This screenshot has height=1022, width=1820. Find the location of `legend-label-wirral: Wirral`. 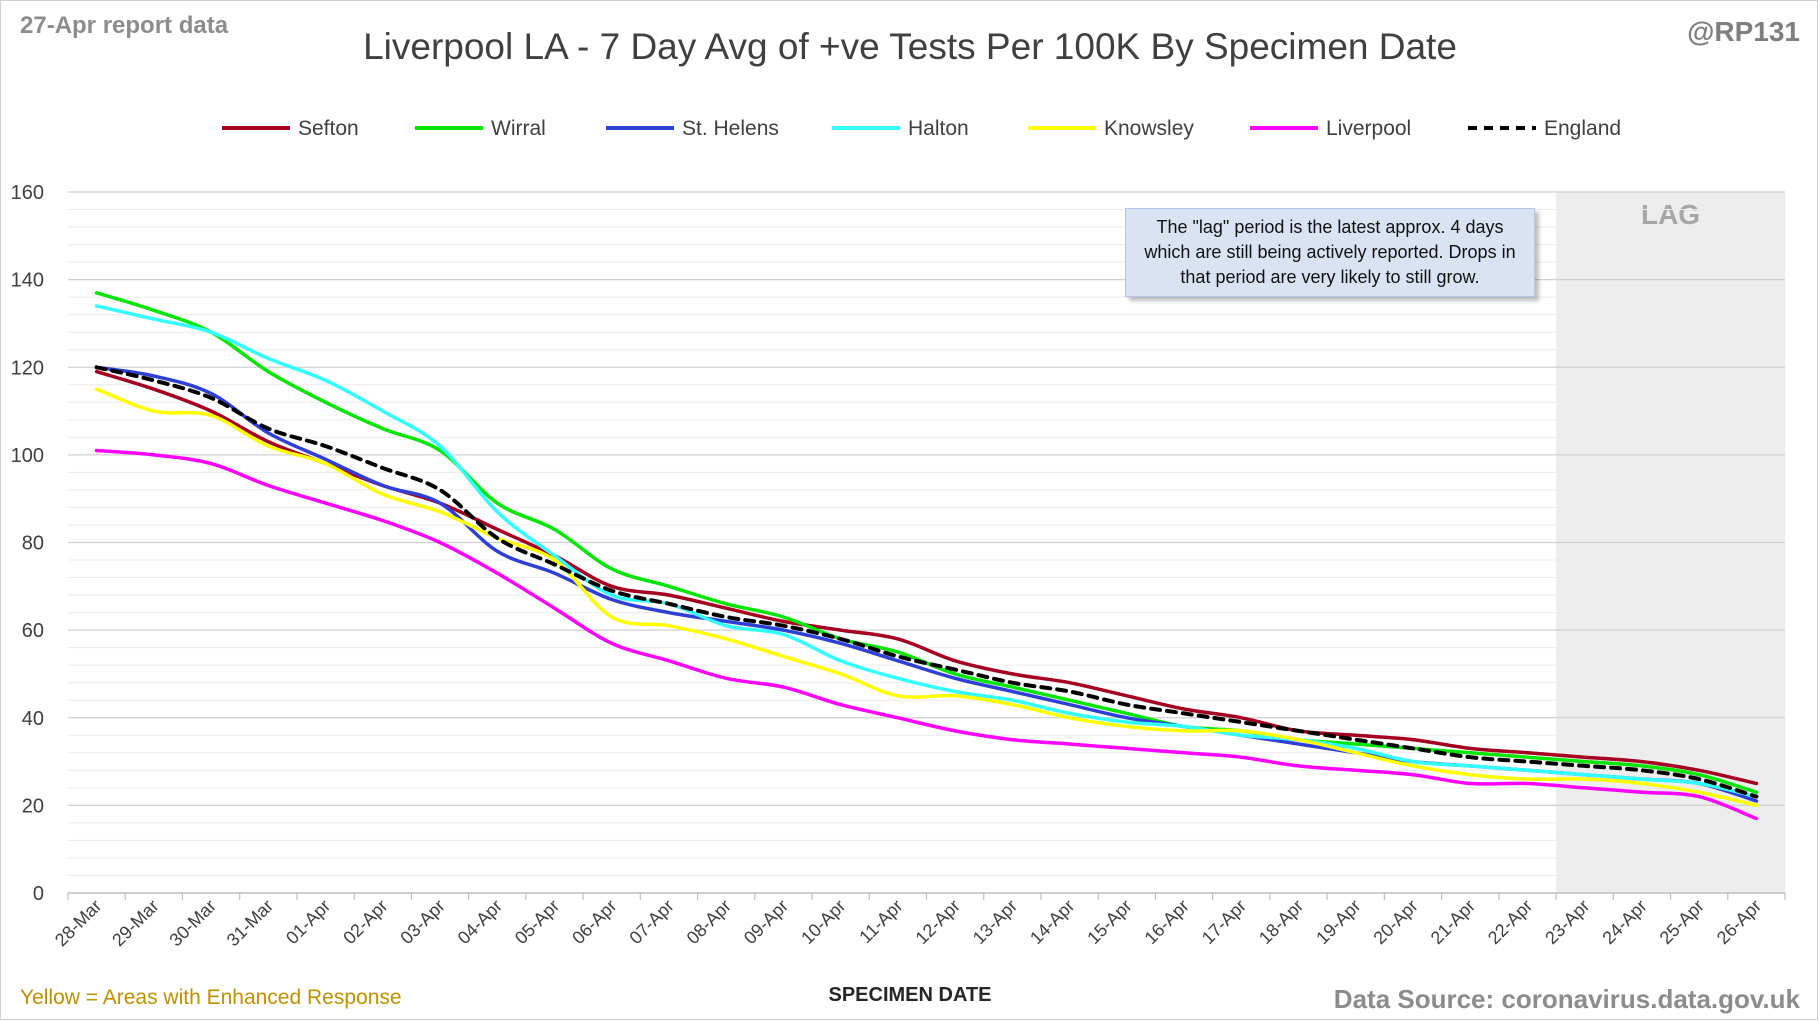

legend-label-wirral: Wirral is located at coordinates (518, 128).